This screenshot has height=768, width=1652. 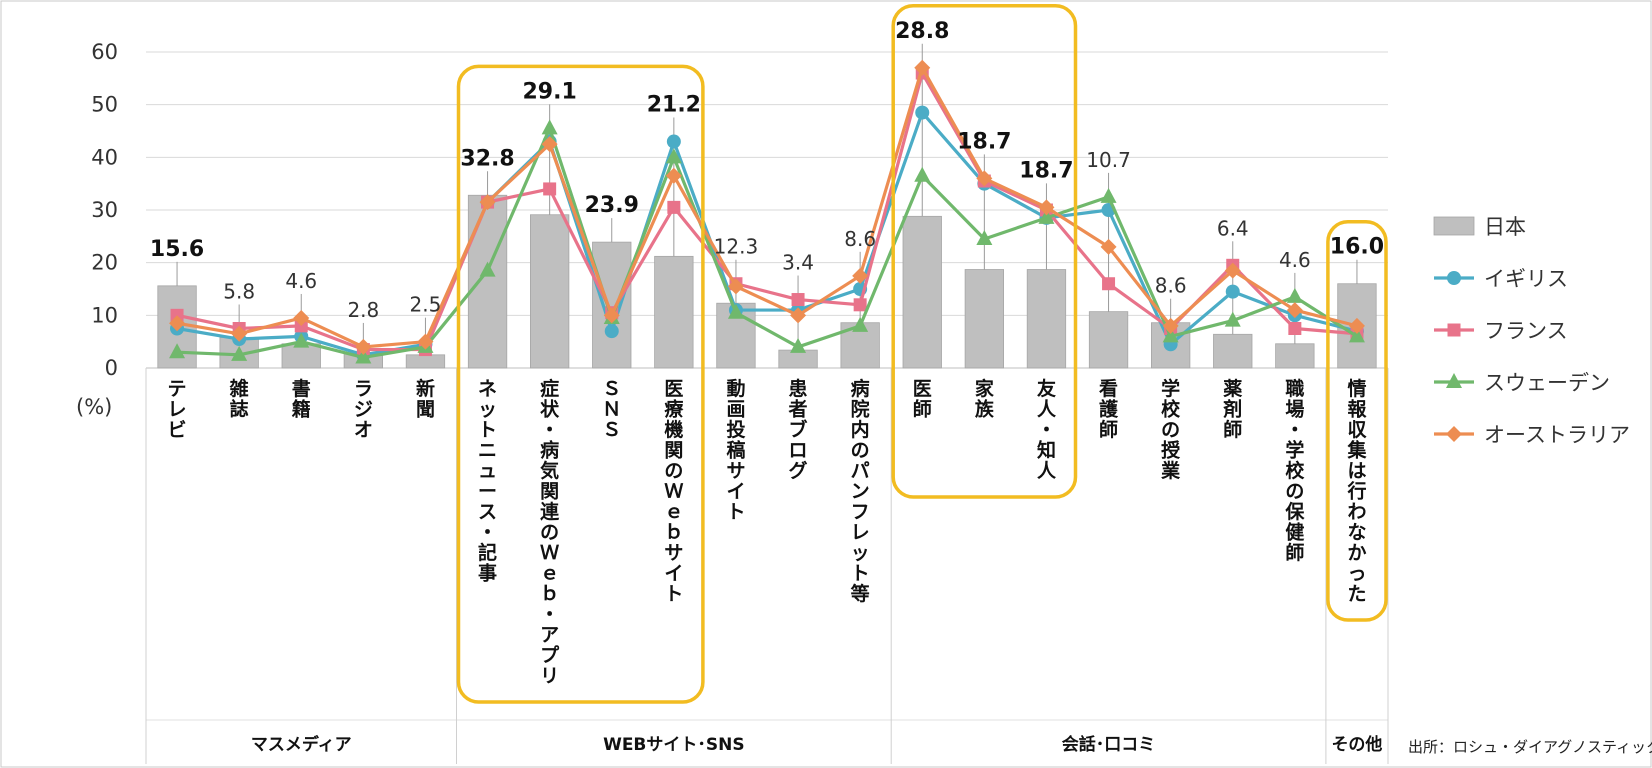 What do you see at coordinates (104, 263) in the screenshot?
I see `y-tick-label: 20` at bounding box center [104, 263].